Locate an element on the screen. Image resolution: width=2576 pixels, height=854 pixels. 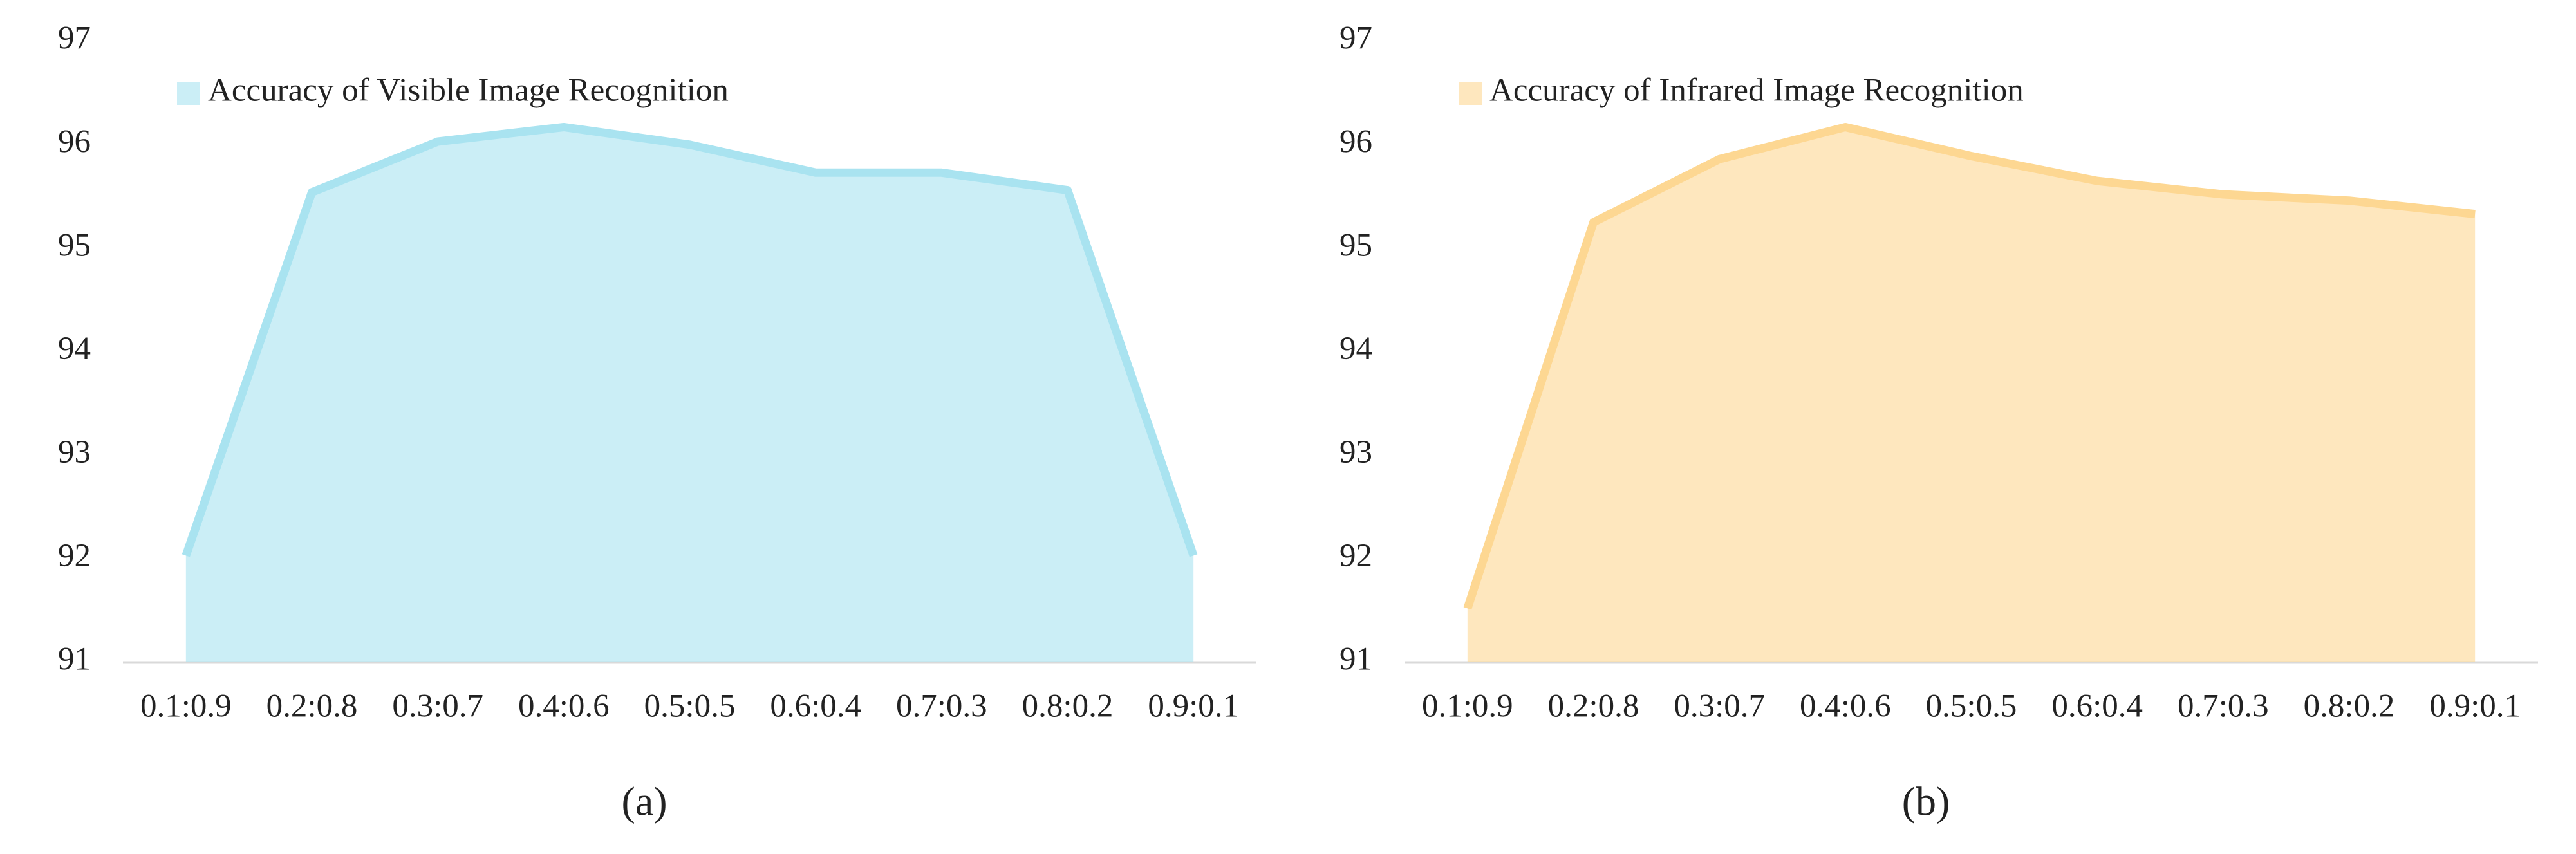
caption: (a) is located at coordinates (644, 801).